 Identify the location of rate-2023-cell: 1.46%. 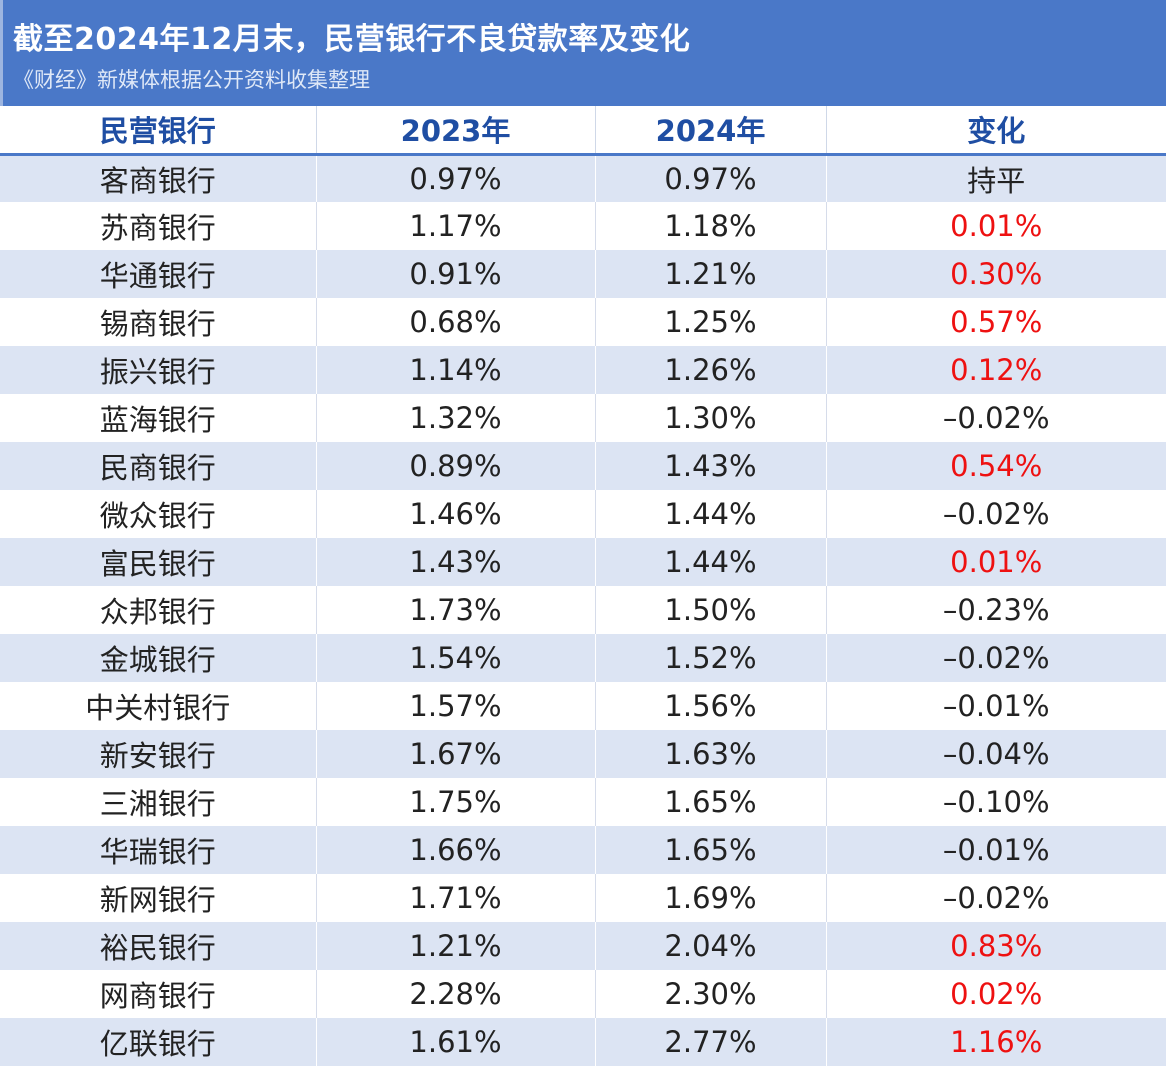
(456, 514).